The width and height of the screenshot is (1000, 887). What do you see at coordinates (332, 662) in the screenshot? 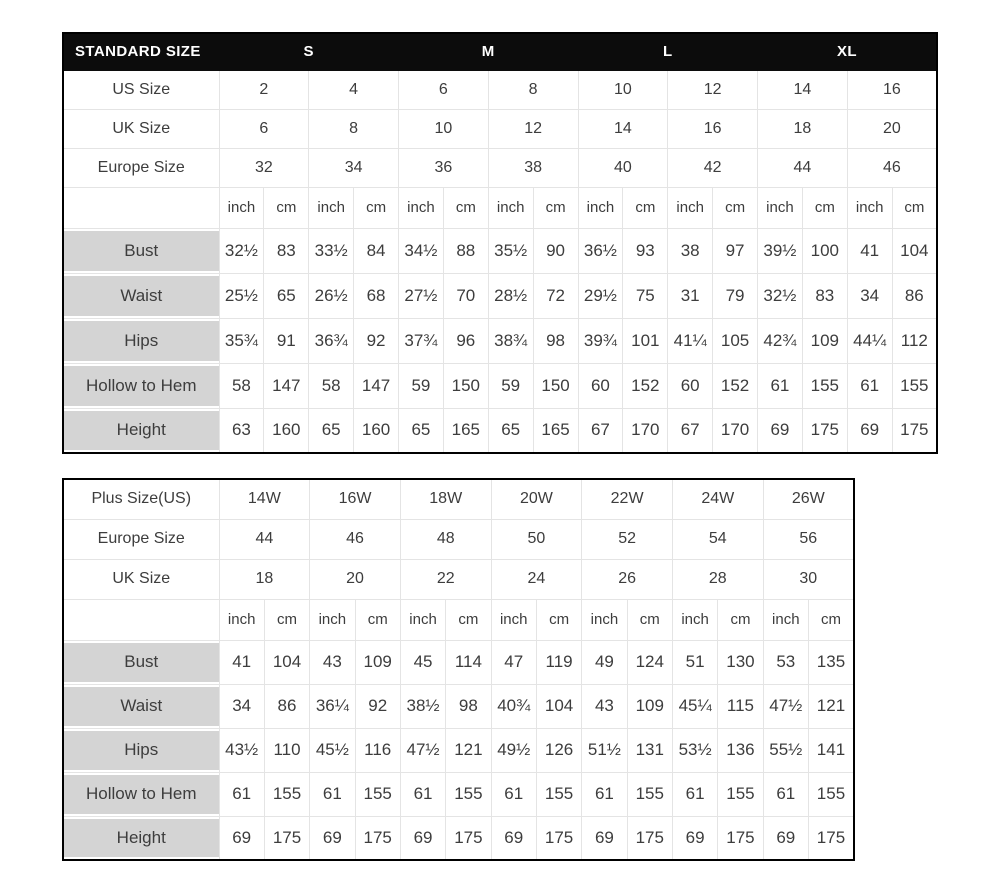
I see `measure-value-cell: 43` at bounding box center [332, 662].